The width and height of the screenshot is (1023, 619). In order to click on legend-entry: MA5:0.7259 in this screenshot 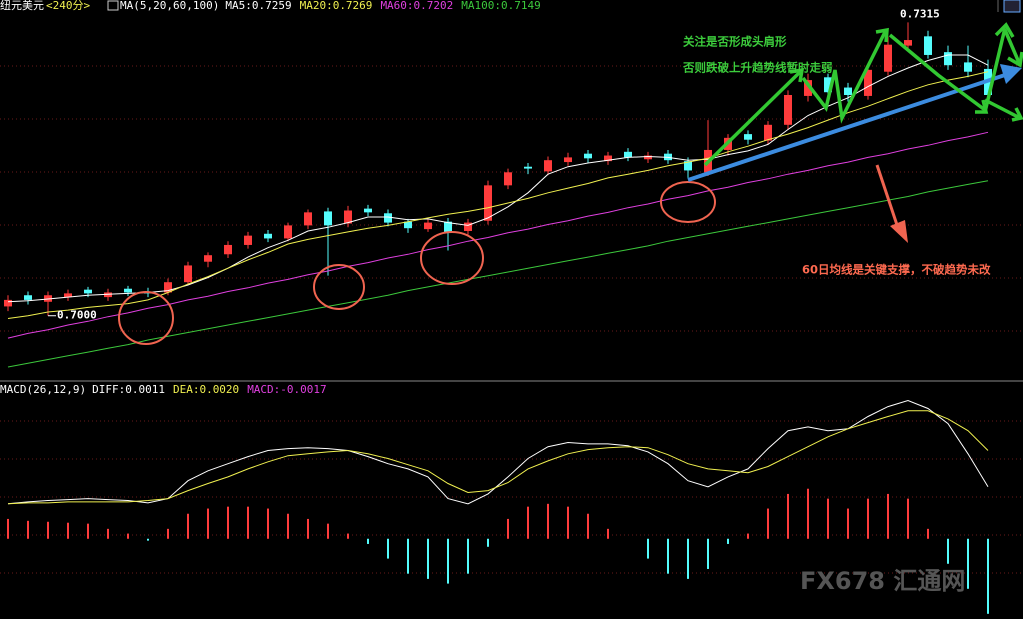, I will do `click(258, 6)`.